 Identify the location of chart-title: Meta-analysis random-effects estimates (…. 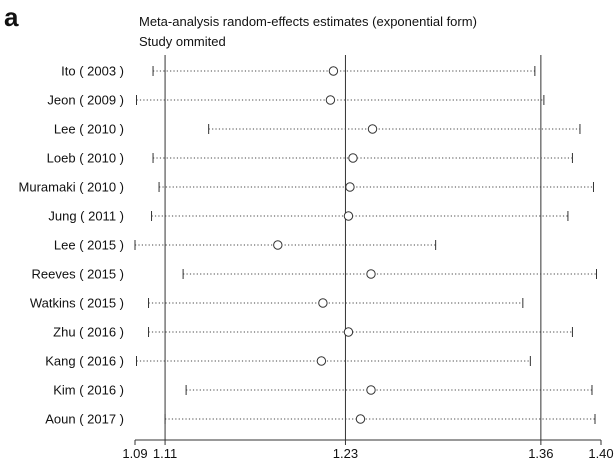
(308, 21).